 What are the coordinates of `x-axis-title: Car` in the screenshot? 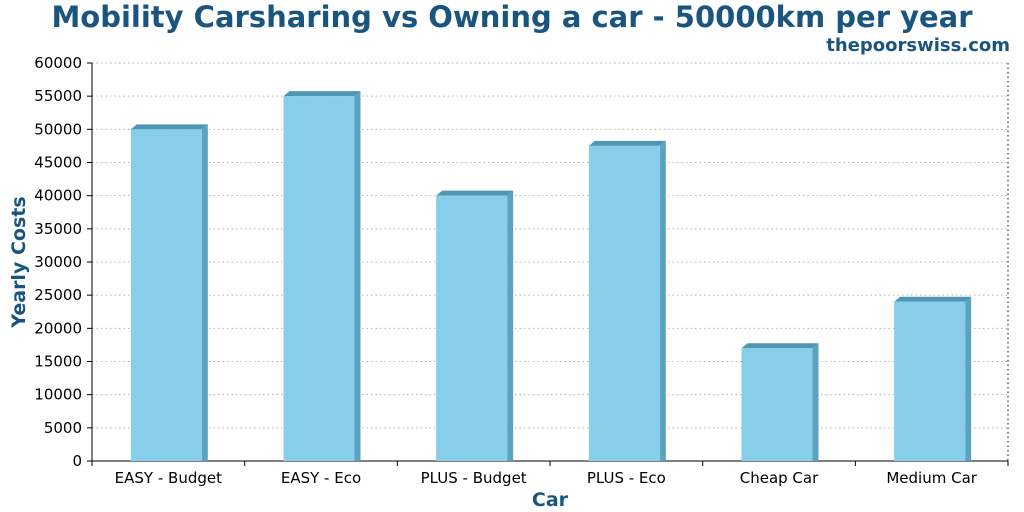 It's located at (550, 500).